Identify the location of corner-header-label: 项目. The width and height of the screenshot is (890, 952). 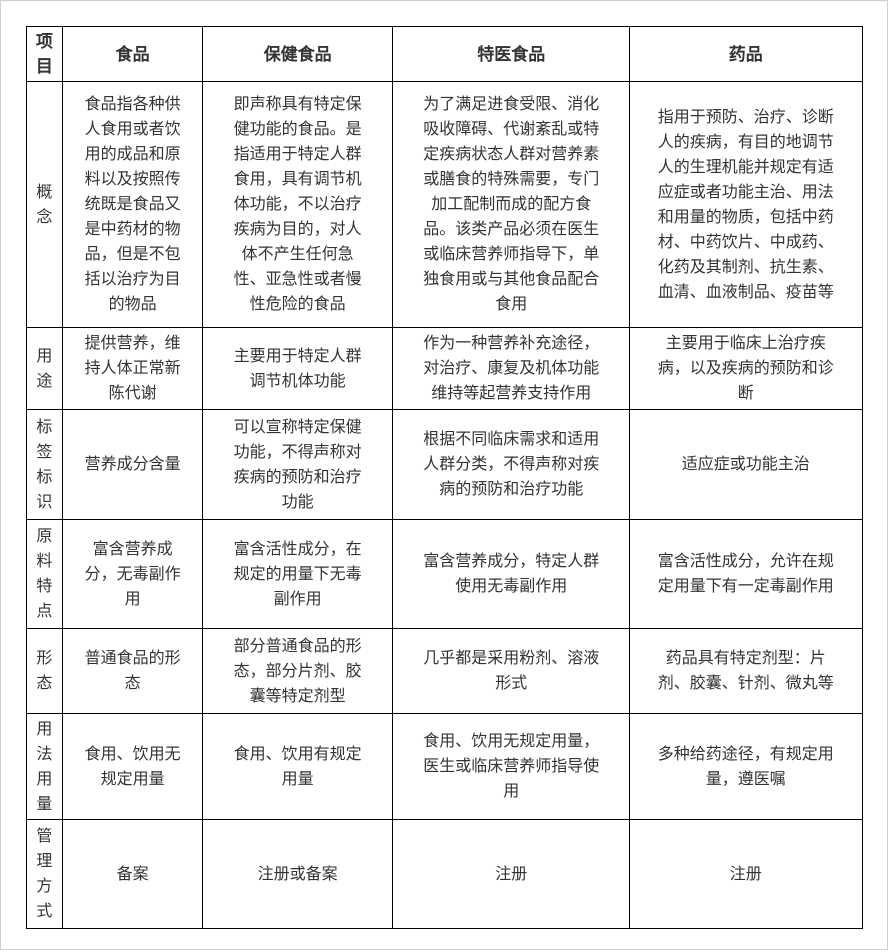
(44, 54).